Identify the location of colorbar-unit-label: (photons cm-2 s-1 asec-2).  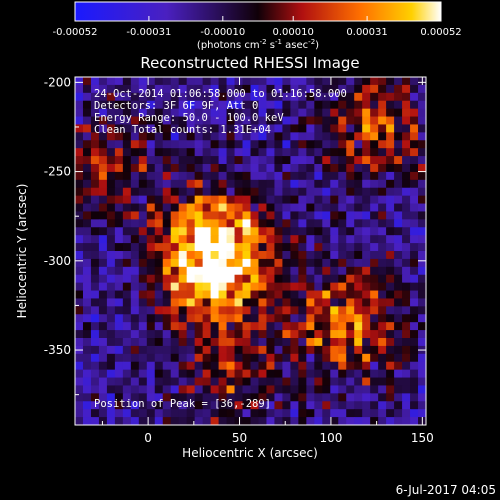
(258, 44).